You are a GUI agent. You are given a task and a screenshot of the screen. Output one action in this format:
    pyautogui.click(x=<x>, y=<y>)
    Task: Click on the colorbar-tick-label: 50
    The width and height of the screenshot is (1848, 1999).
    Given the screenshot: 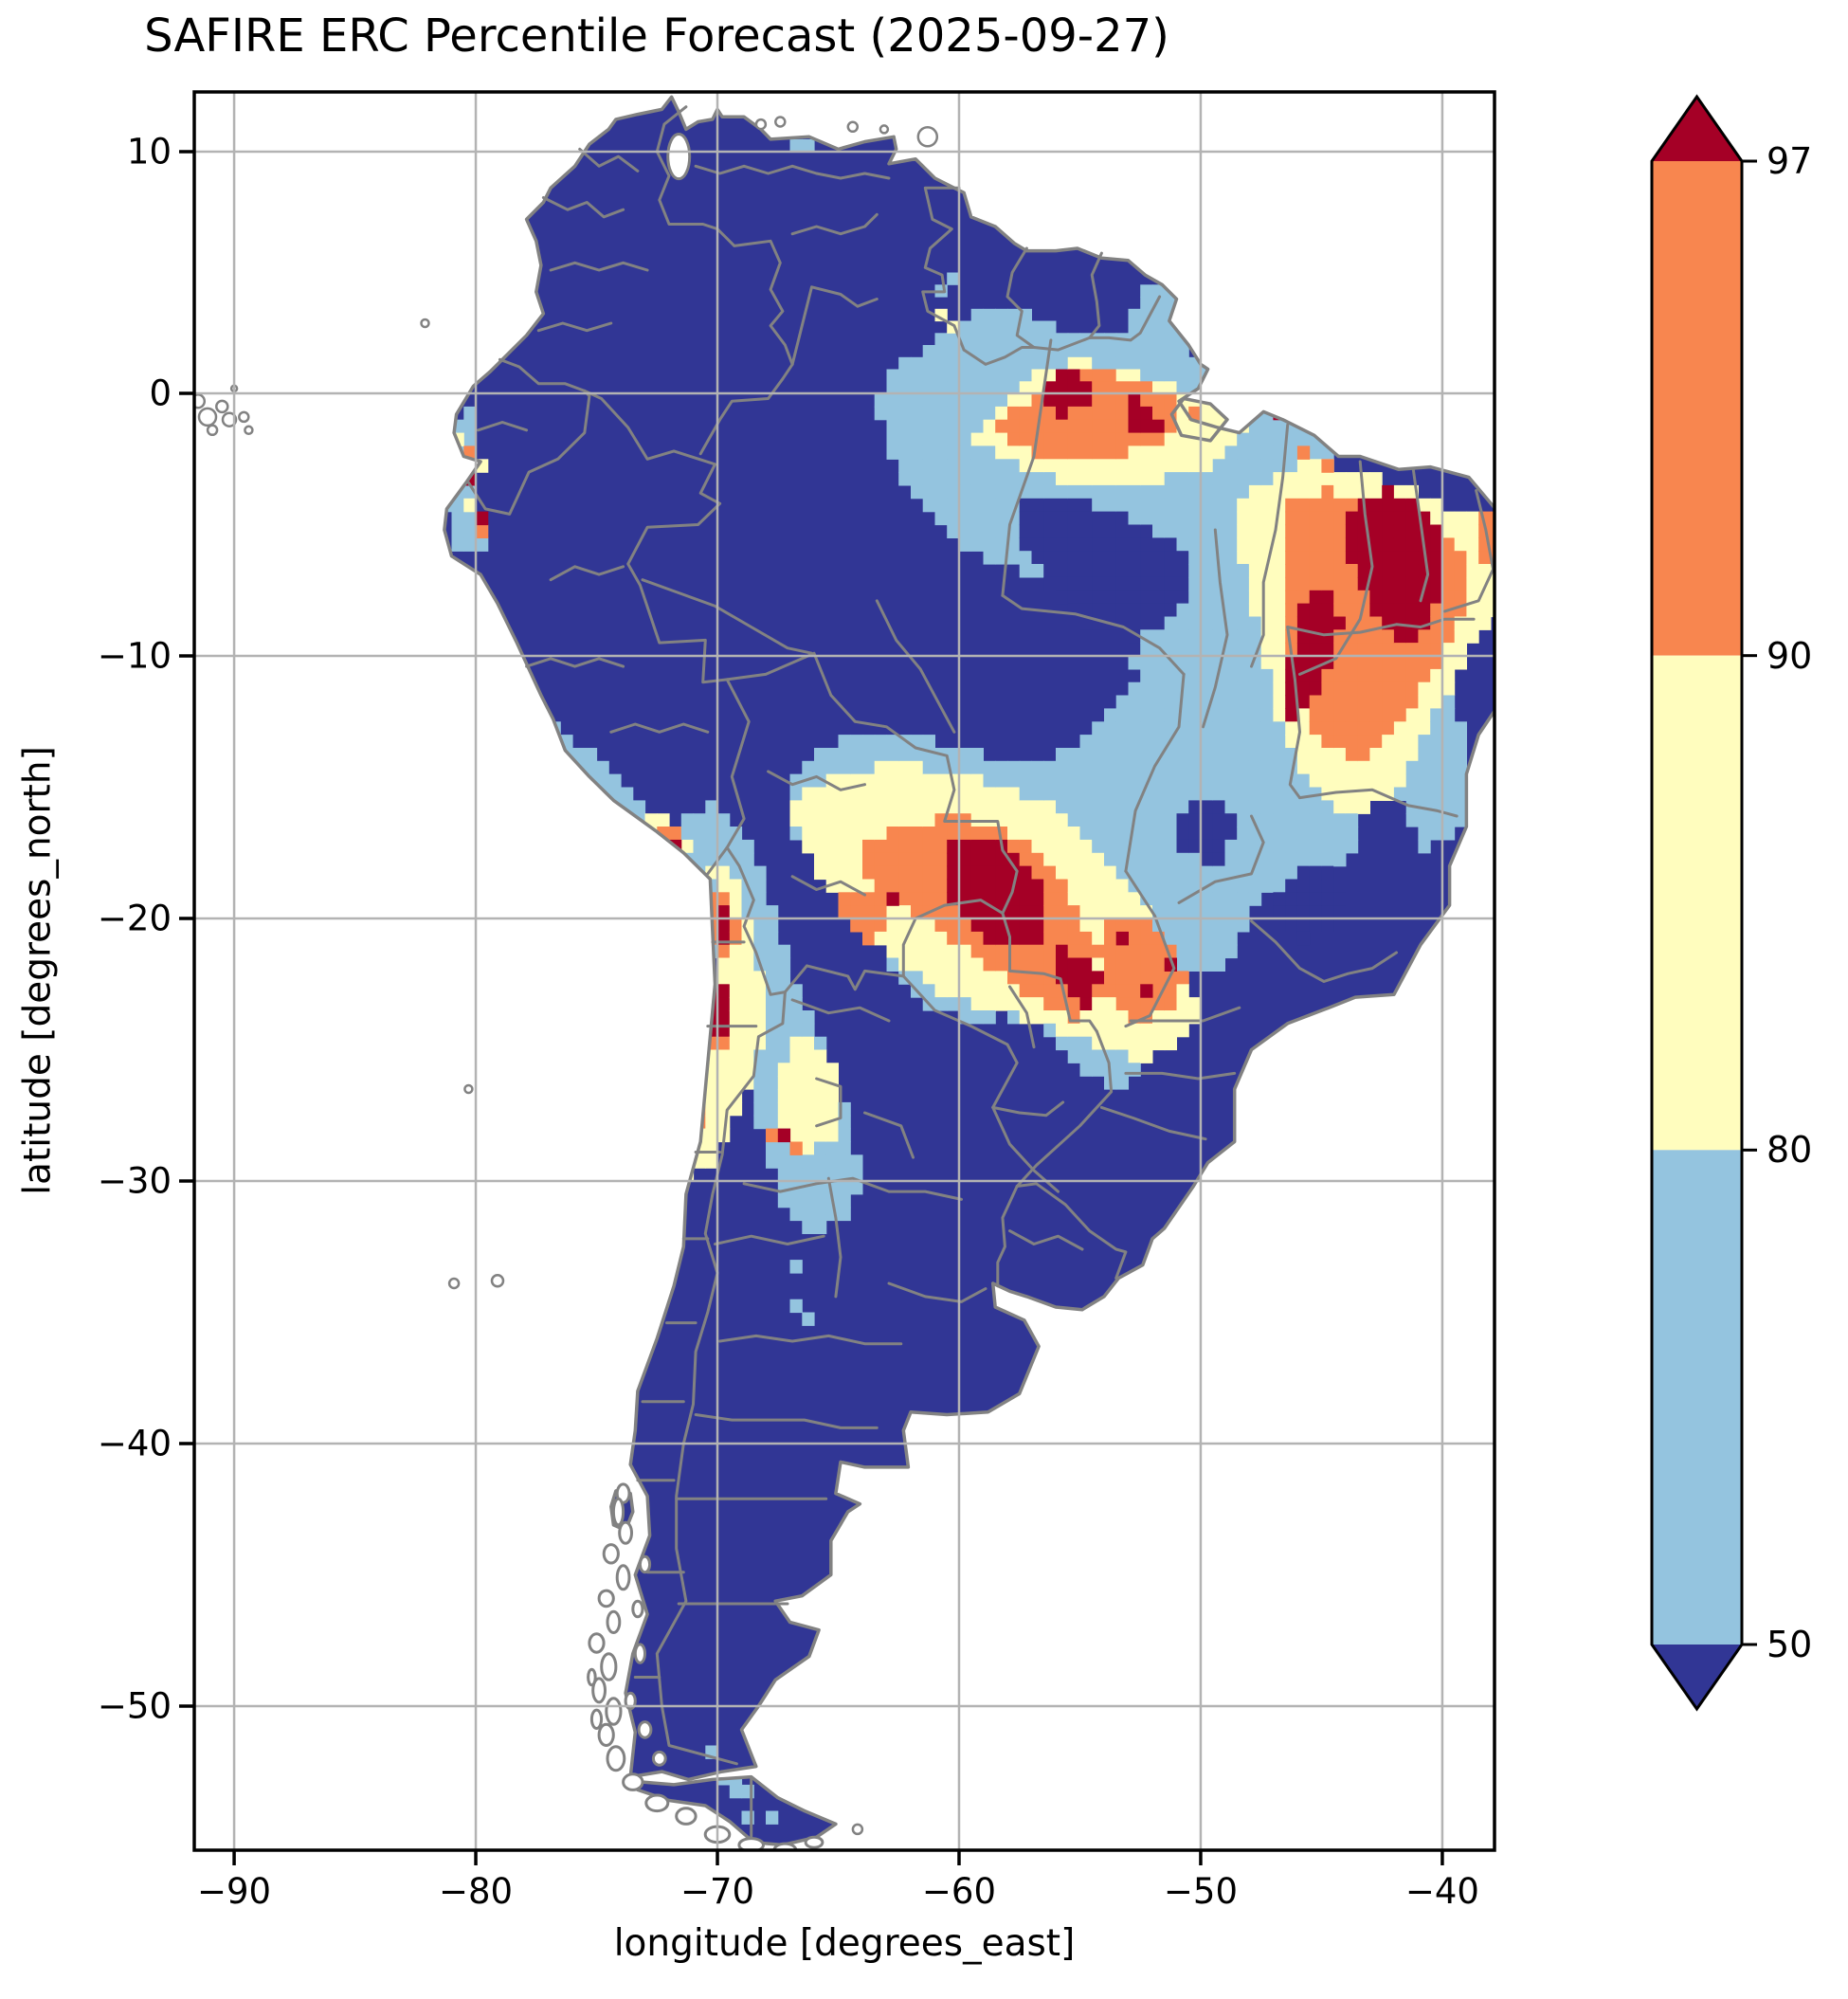 What is the action you would take?
    pyautogui.click(x=1790, y=1645)
    